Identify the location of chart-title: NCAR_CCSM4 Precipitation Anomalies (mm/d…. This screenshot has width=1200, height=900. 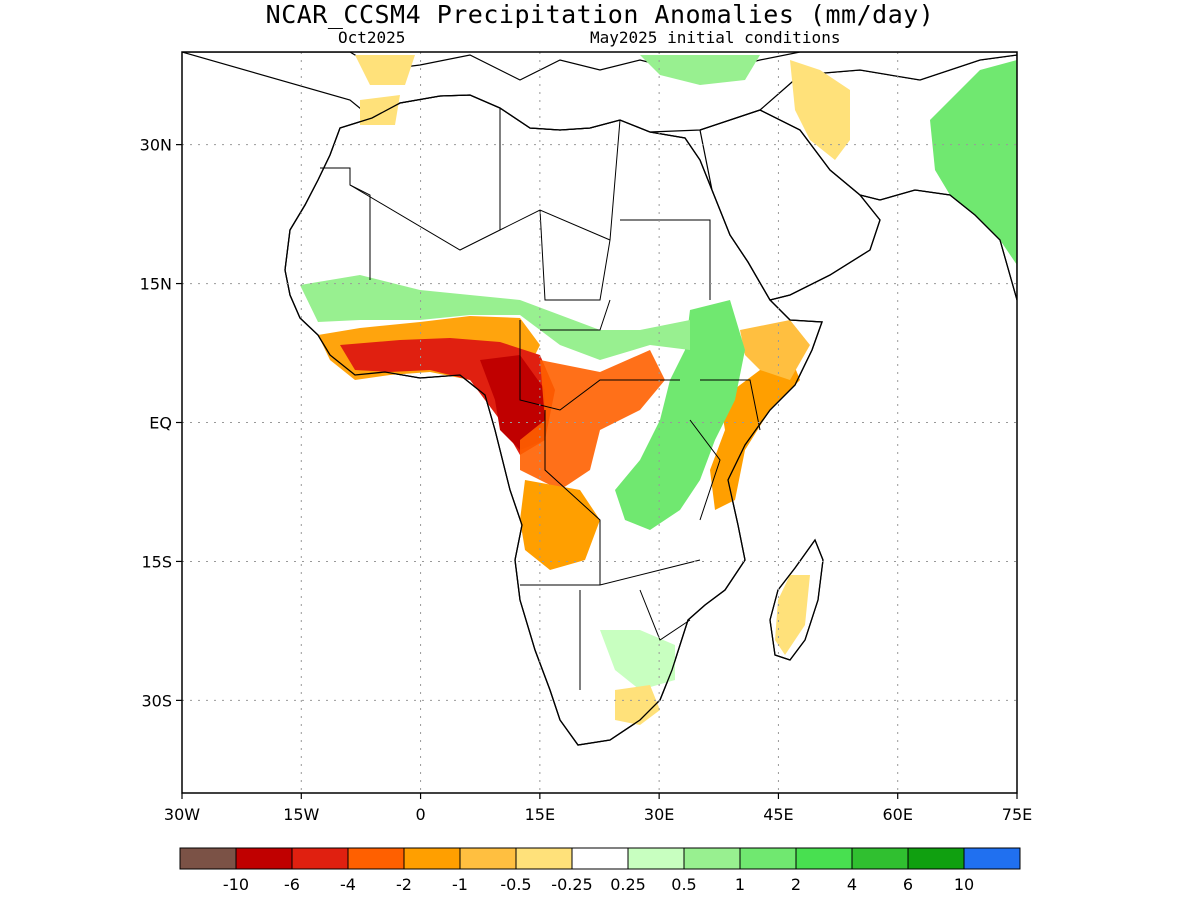
(600, 14).